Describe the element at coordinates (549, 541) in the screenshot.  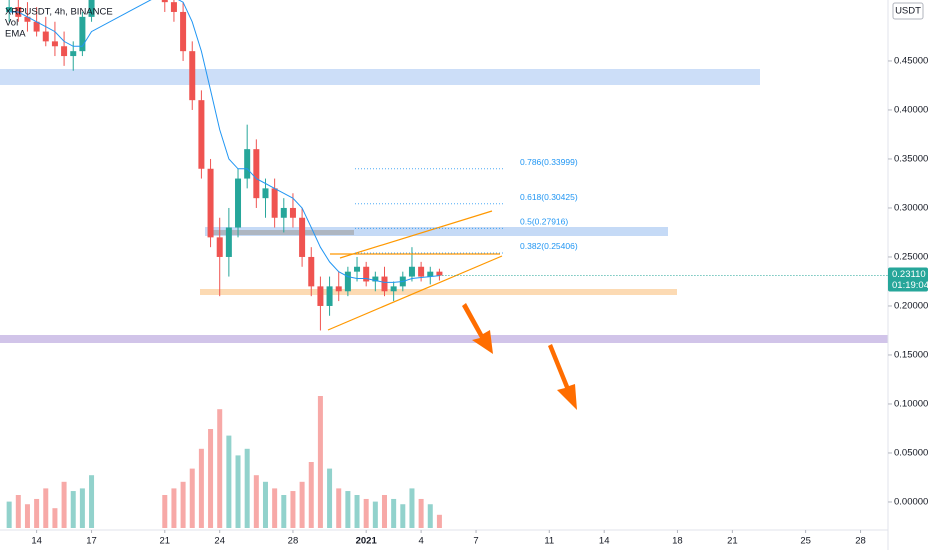
I see `x-tick-label: 11` at that location.